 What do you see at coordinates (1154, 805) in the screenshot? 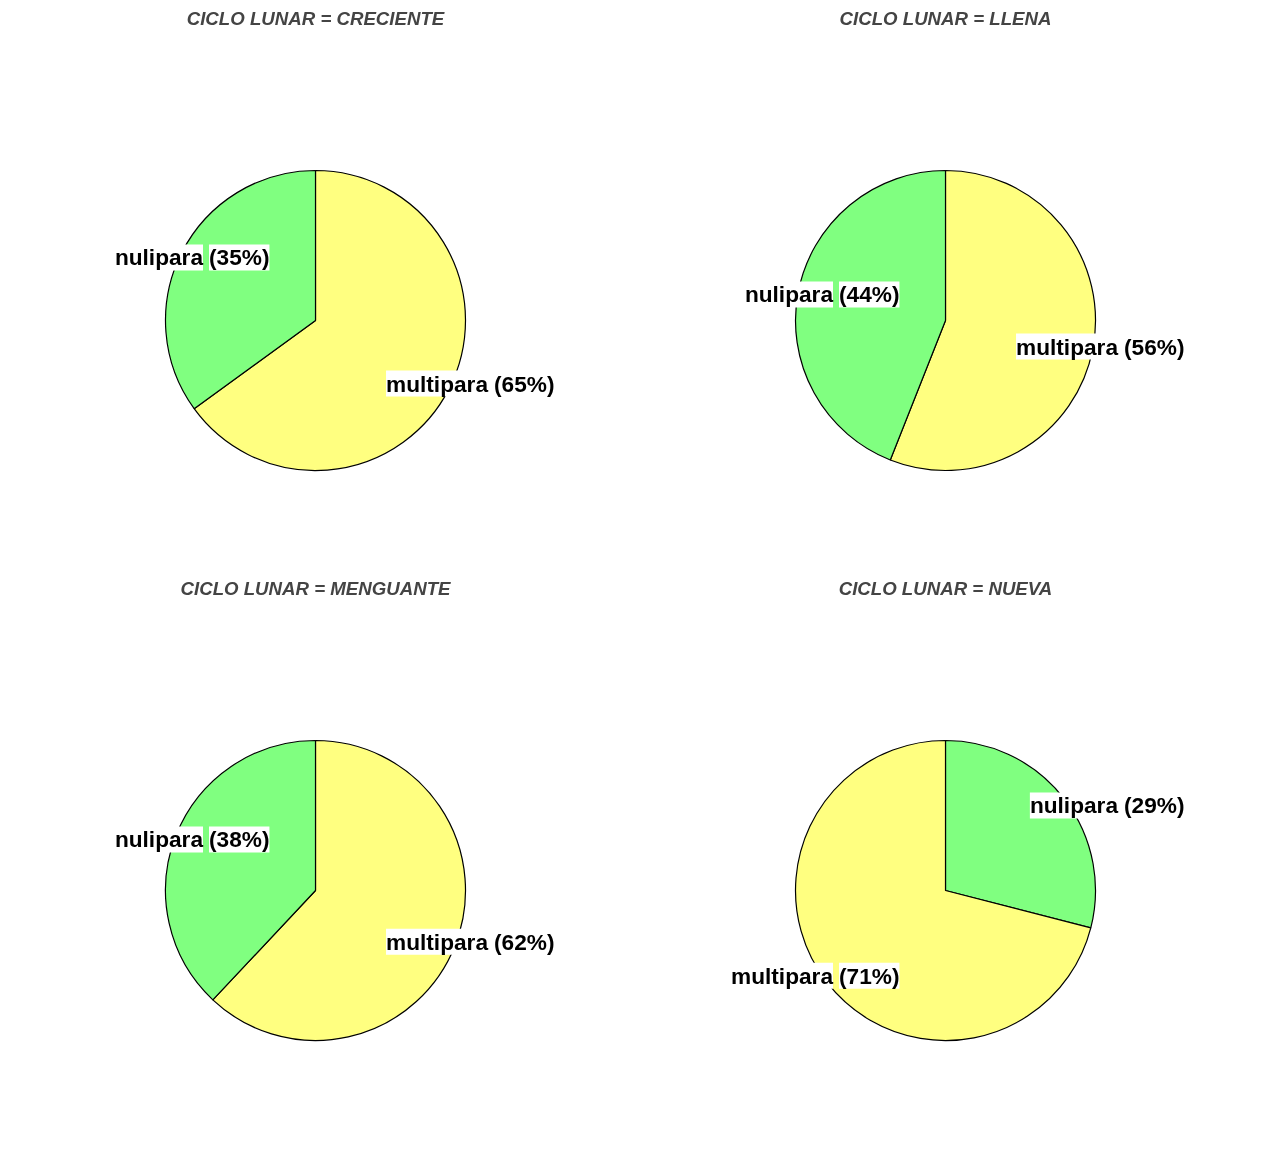
I see `data-label: (29%)` at bounding box center [1154, 805].